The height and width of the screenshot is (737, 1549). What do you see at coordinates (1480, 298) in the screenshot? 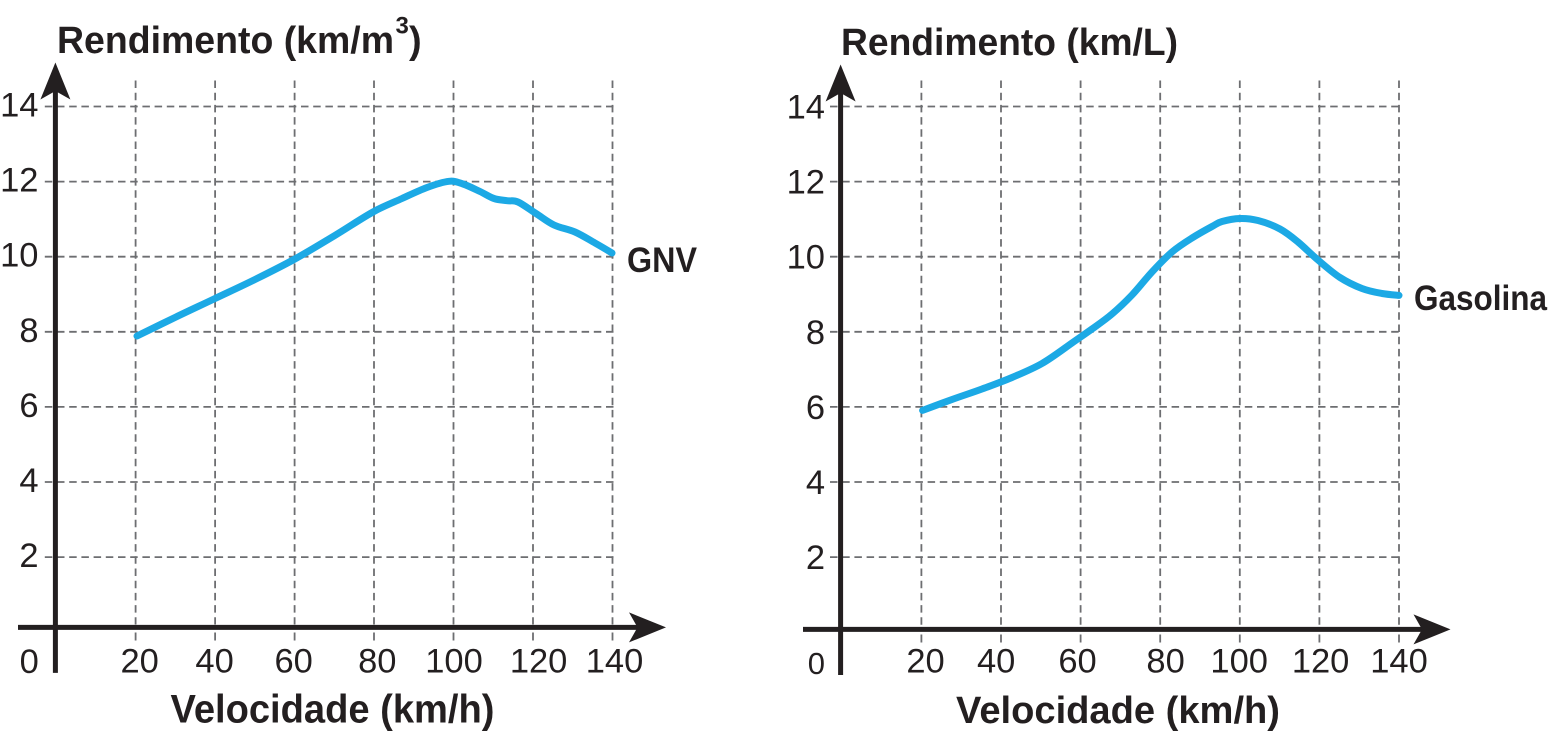
I see `svg-text: Gasolina` at bounding box center [1480, 298].